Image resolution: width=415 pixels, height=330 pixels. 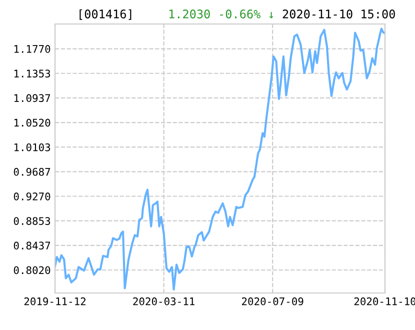 What do you see at coordinates (32, 98) in the screenshot?
I see `y-tick-label: 1.0937` at bounding box center [32, 98].